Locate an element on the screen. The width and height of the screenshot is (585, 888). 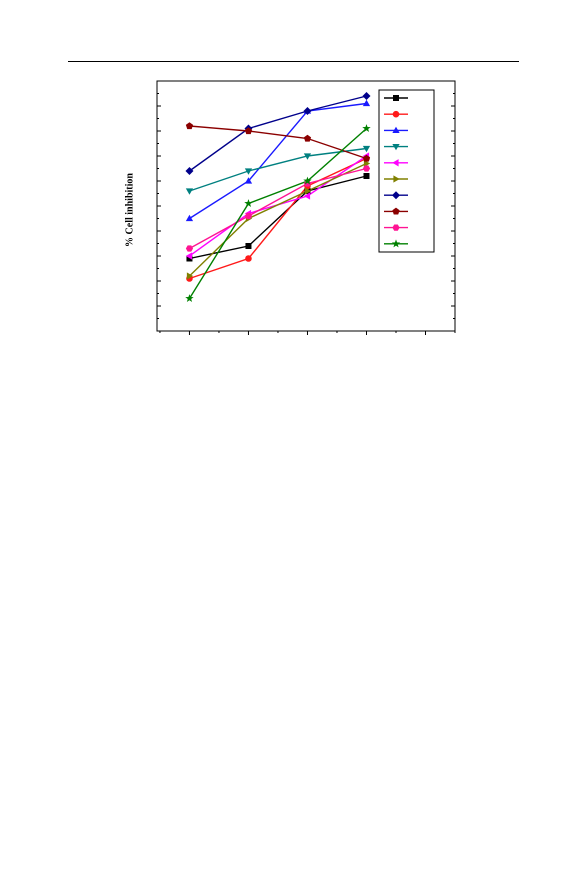
legend-box is located at coordinates (406, 171).